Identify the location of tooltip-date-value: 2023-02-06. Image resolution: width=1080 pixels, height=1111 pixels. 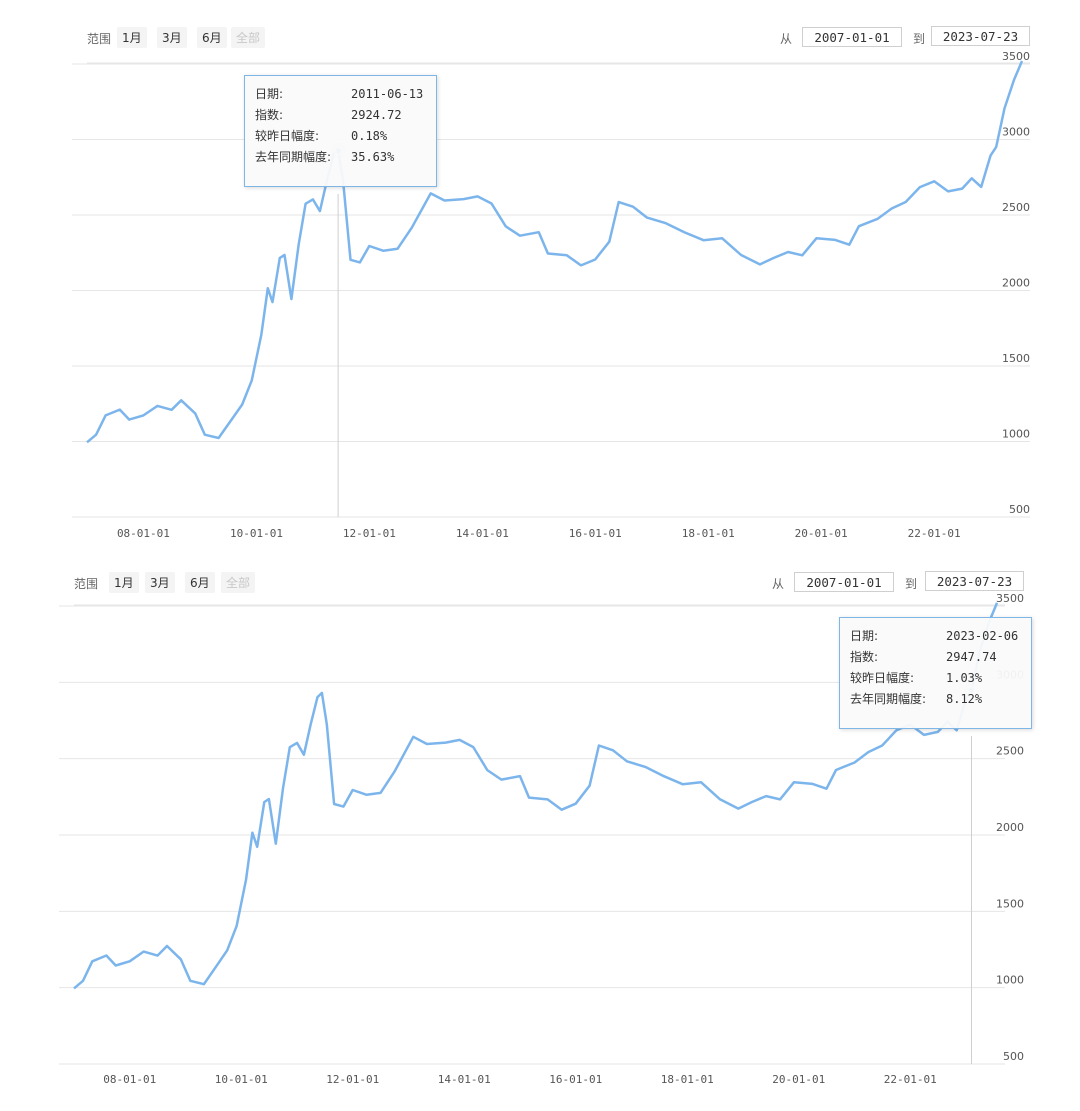
(982, 636).